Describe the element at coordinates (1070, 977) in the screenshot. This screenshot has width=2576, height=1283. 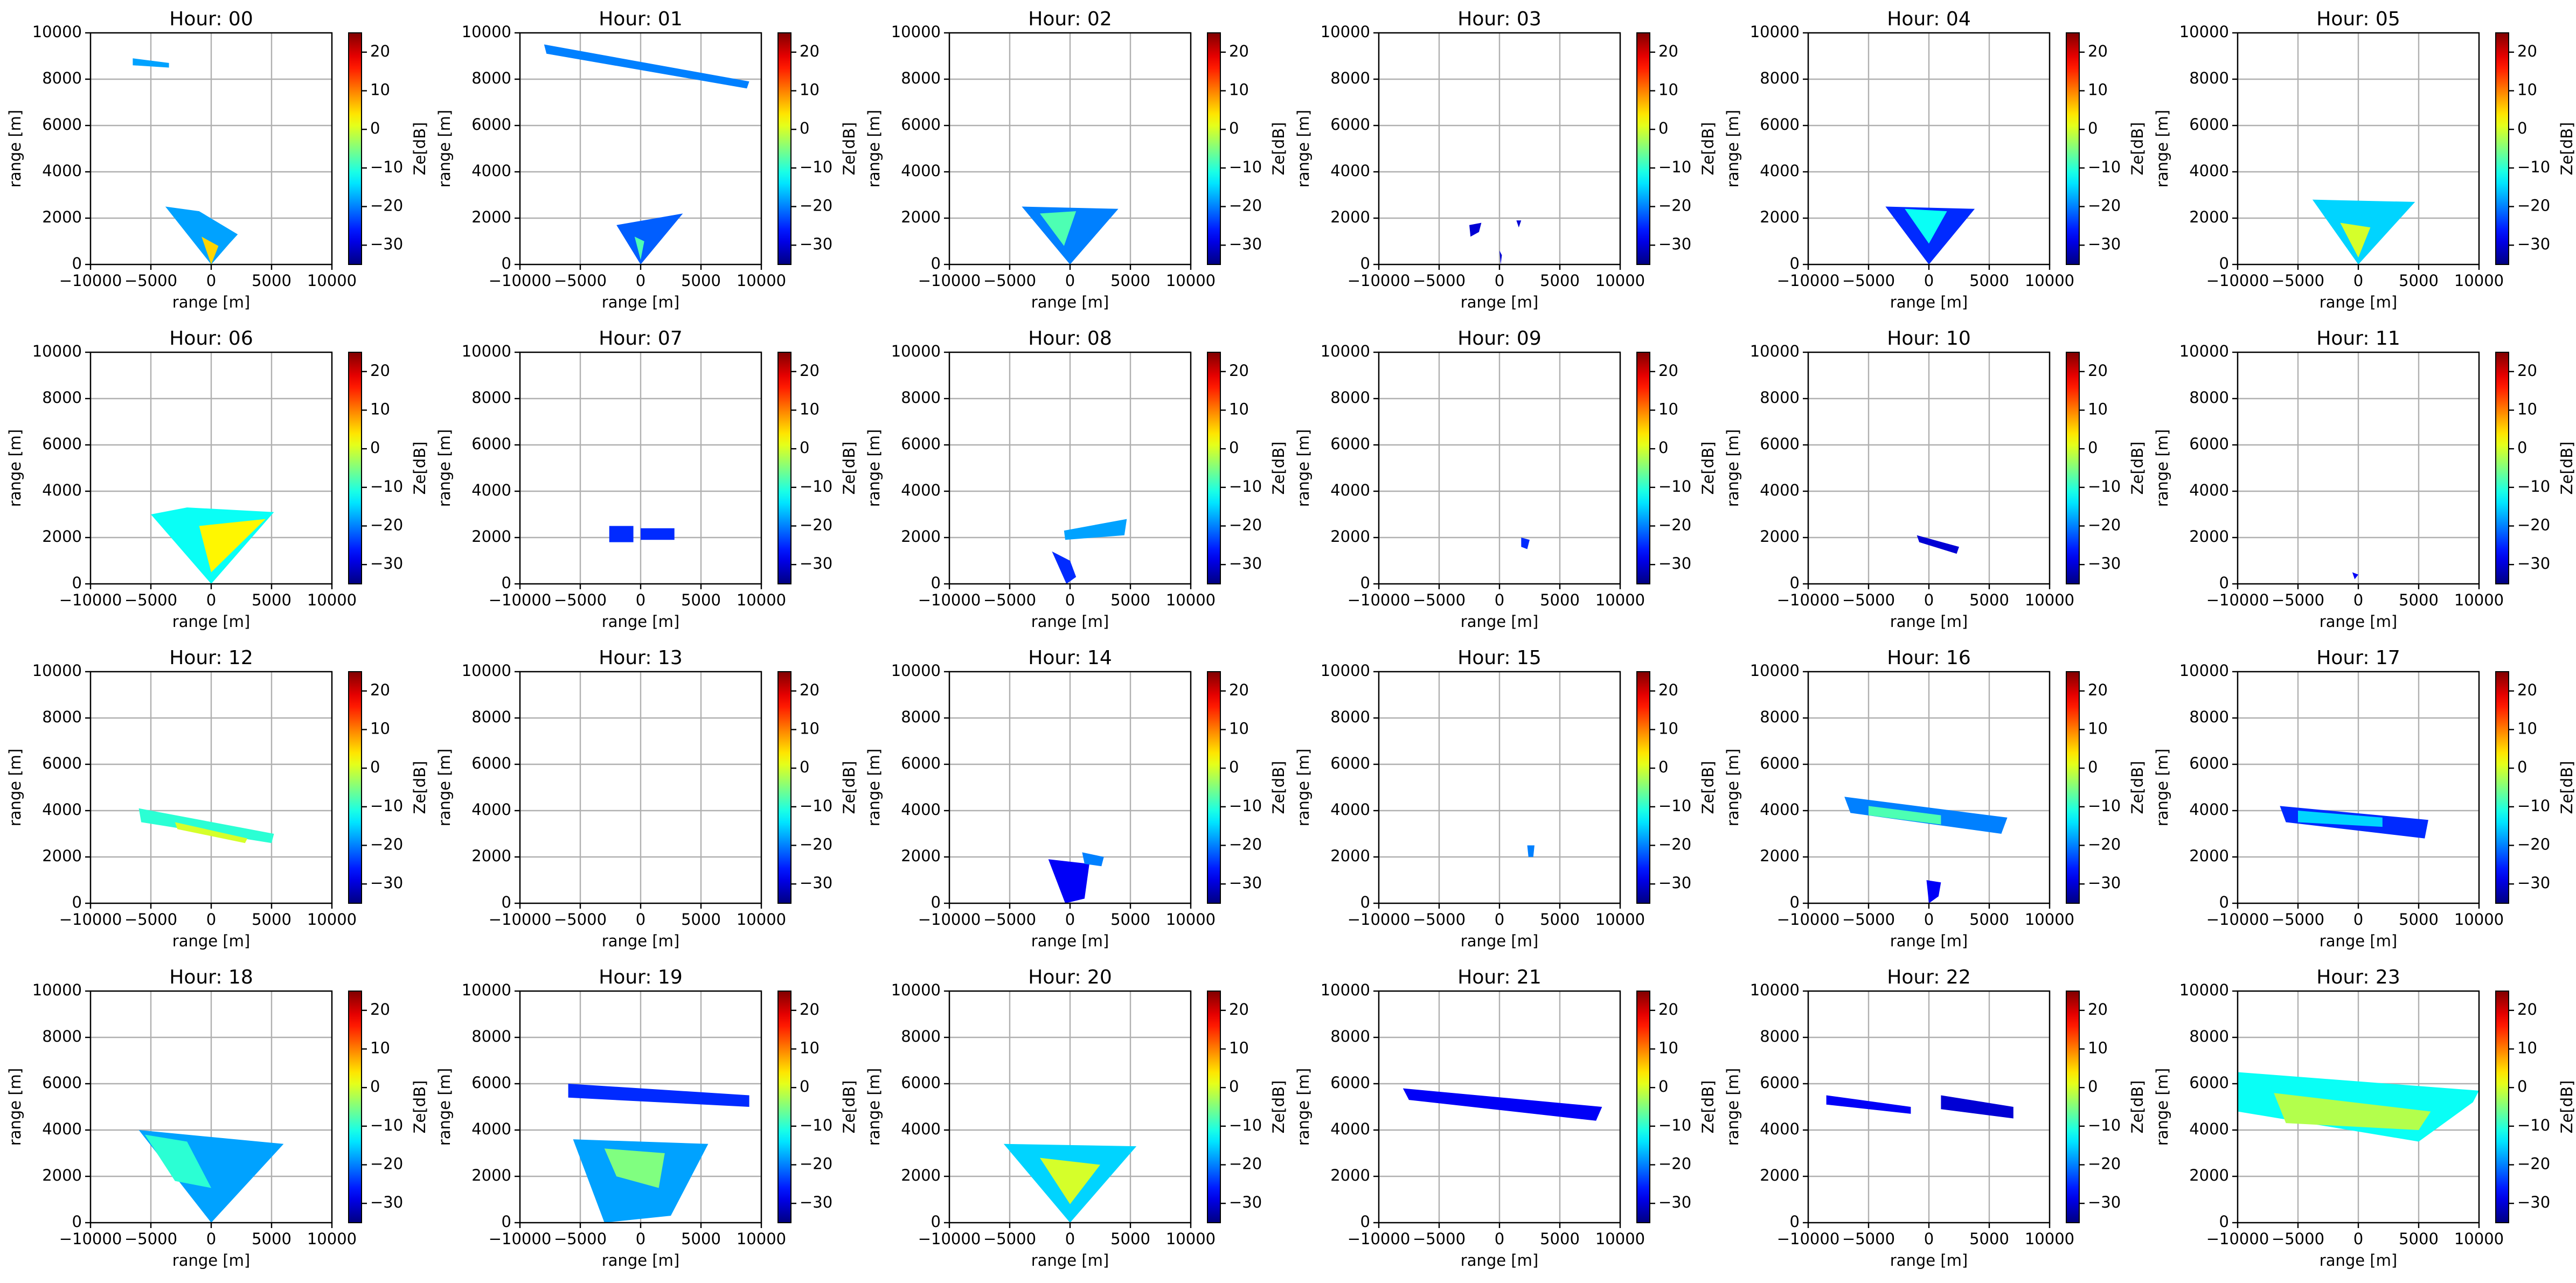
I see `subplot-title: Hour: 20` at that location.